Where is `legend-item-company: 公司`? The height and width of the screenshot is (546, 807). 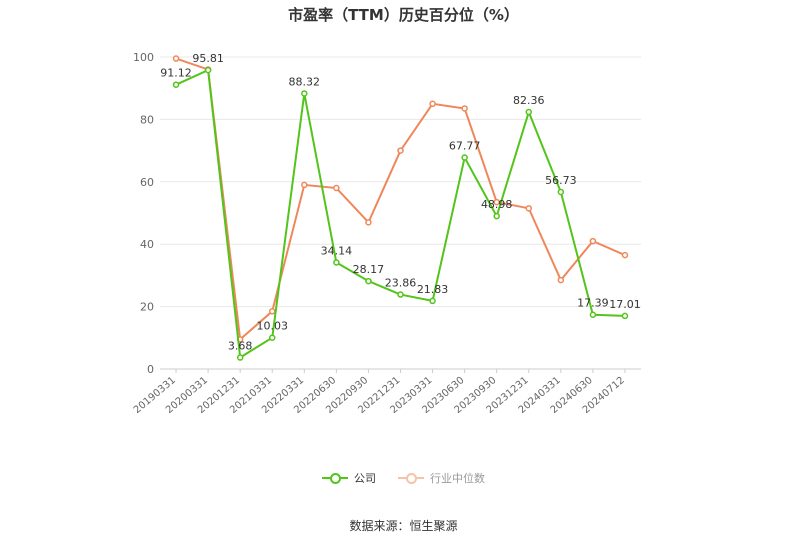 legend-item-company: 公司 is located at coordinates (349, 478).